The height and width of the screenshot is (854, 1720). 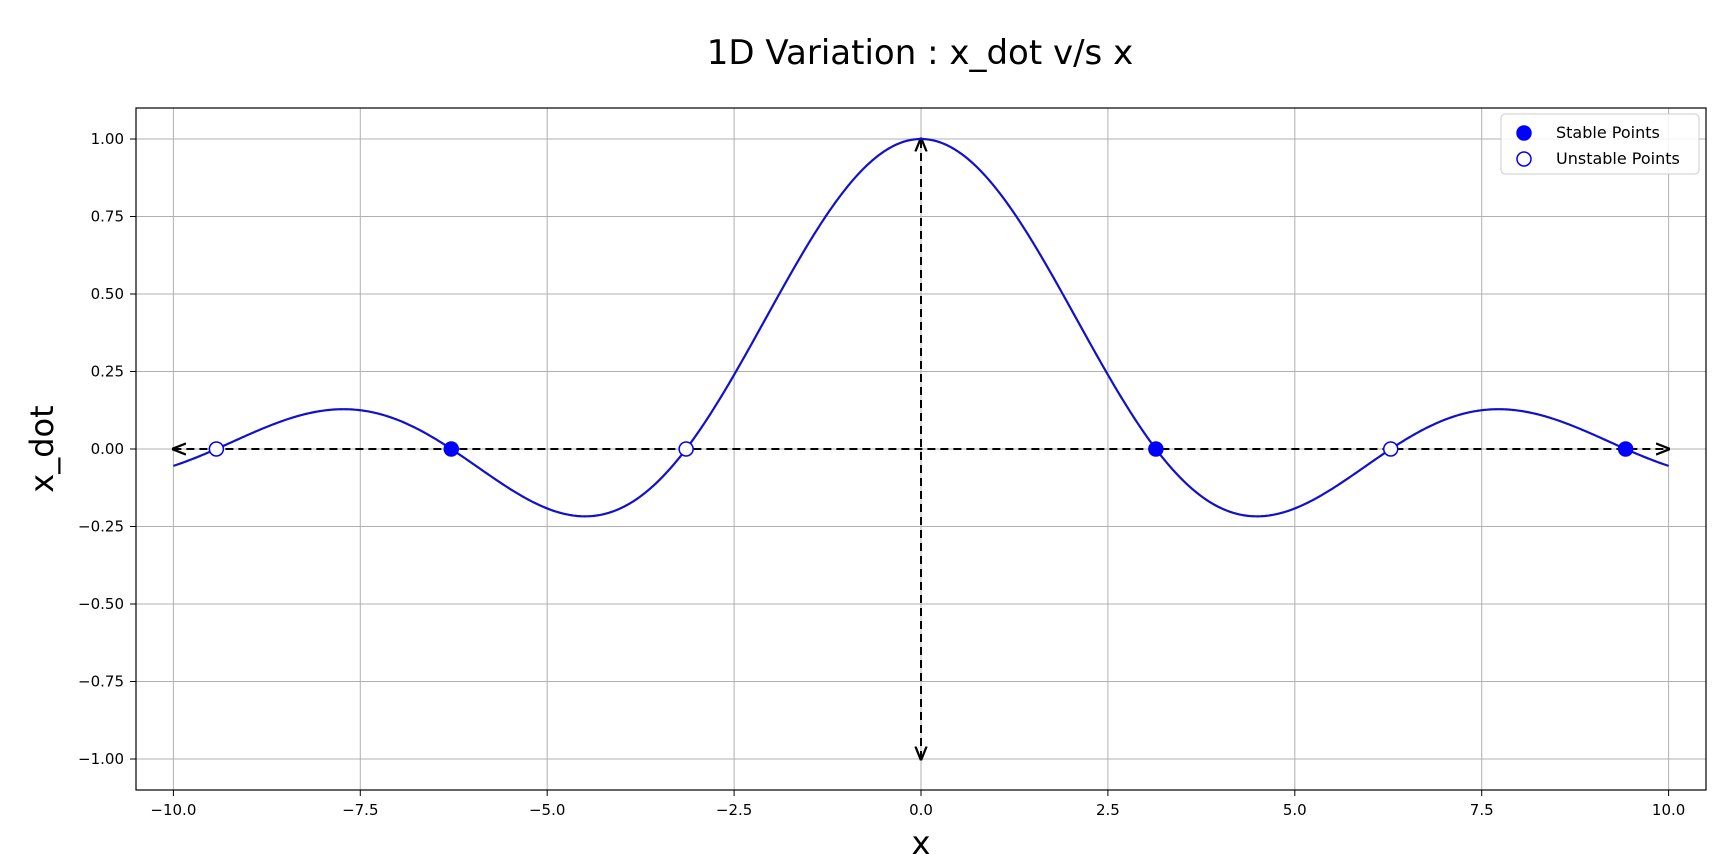 I want to click on legend: Stable Points Unstable Points, so click(x=1600, y=144).